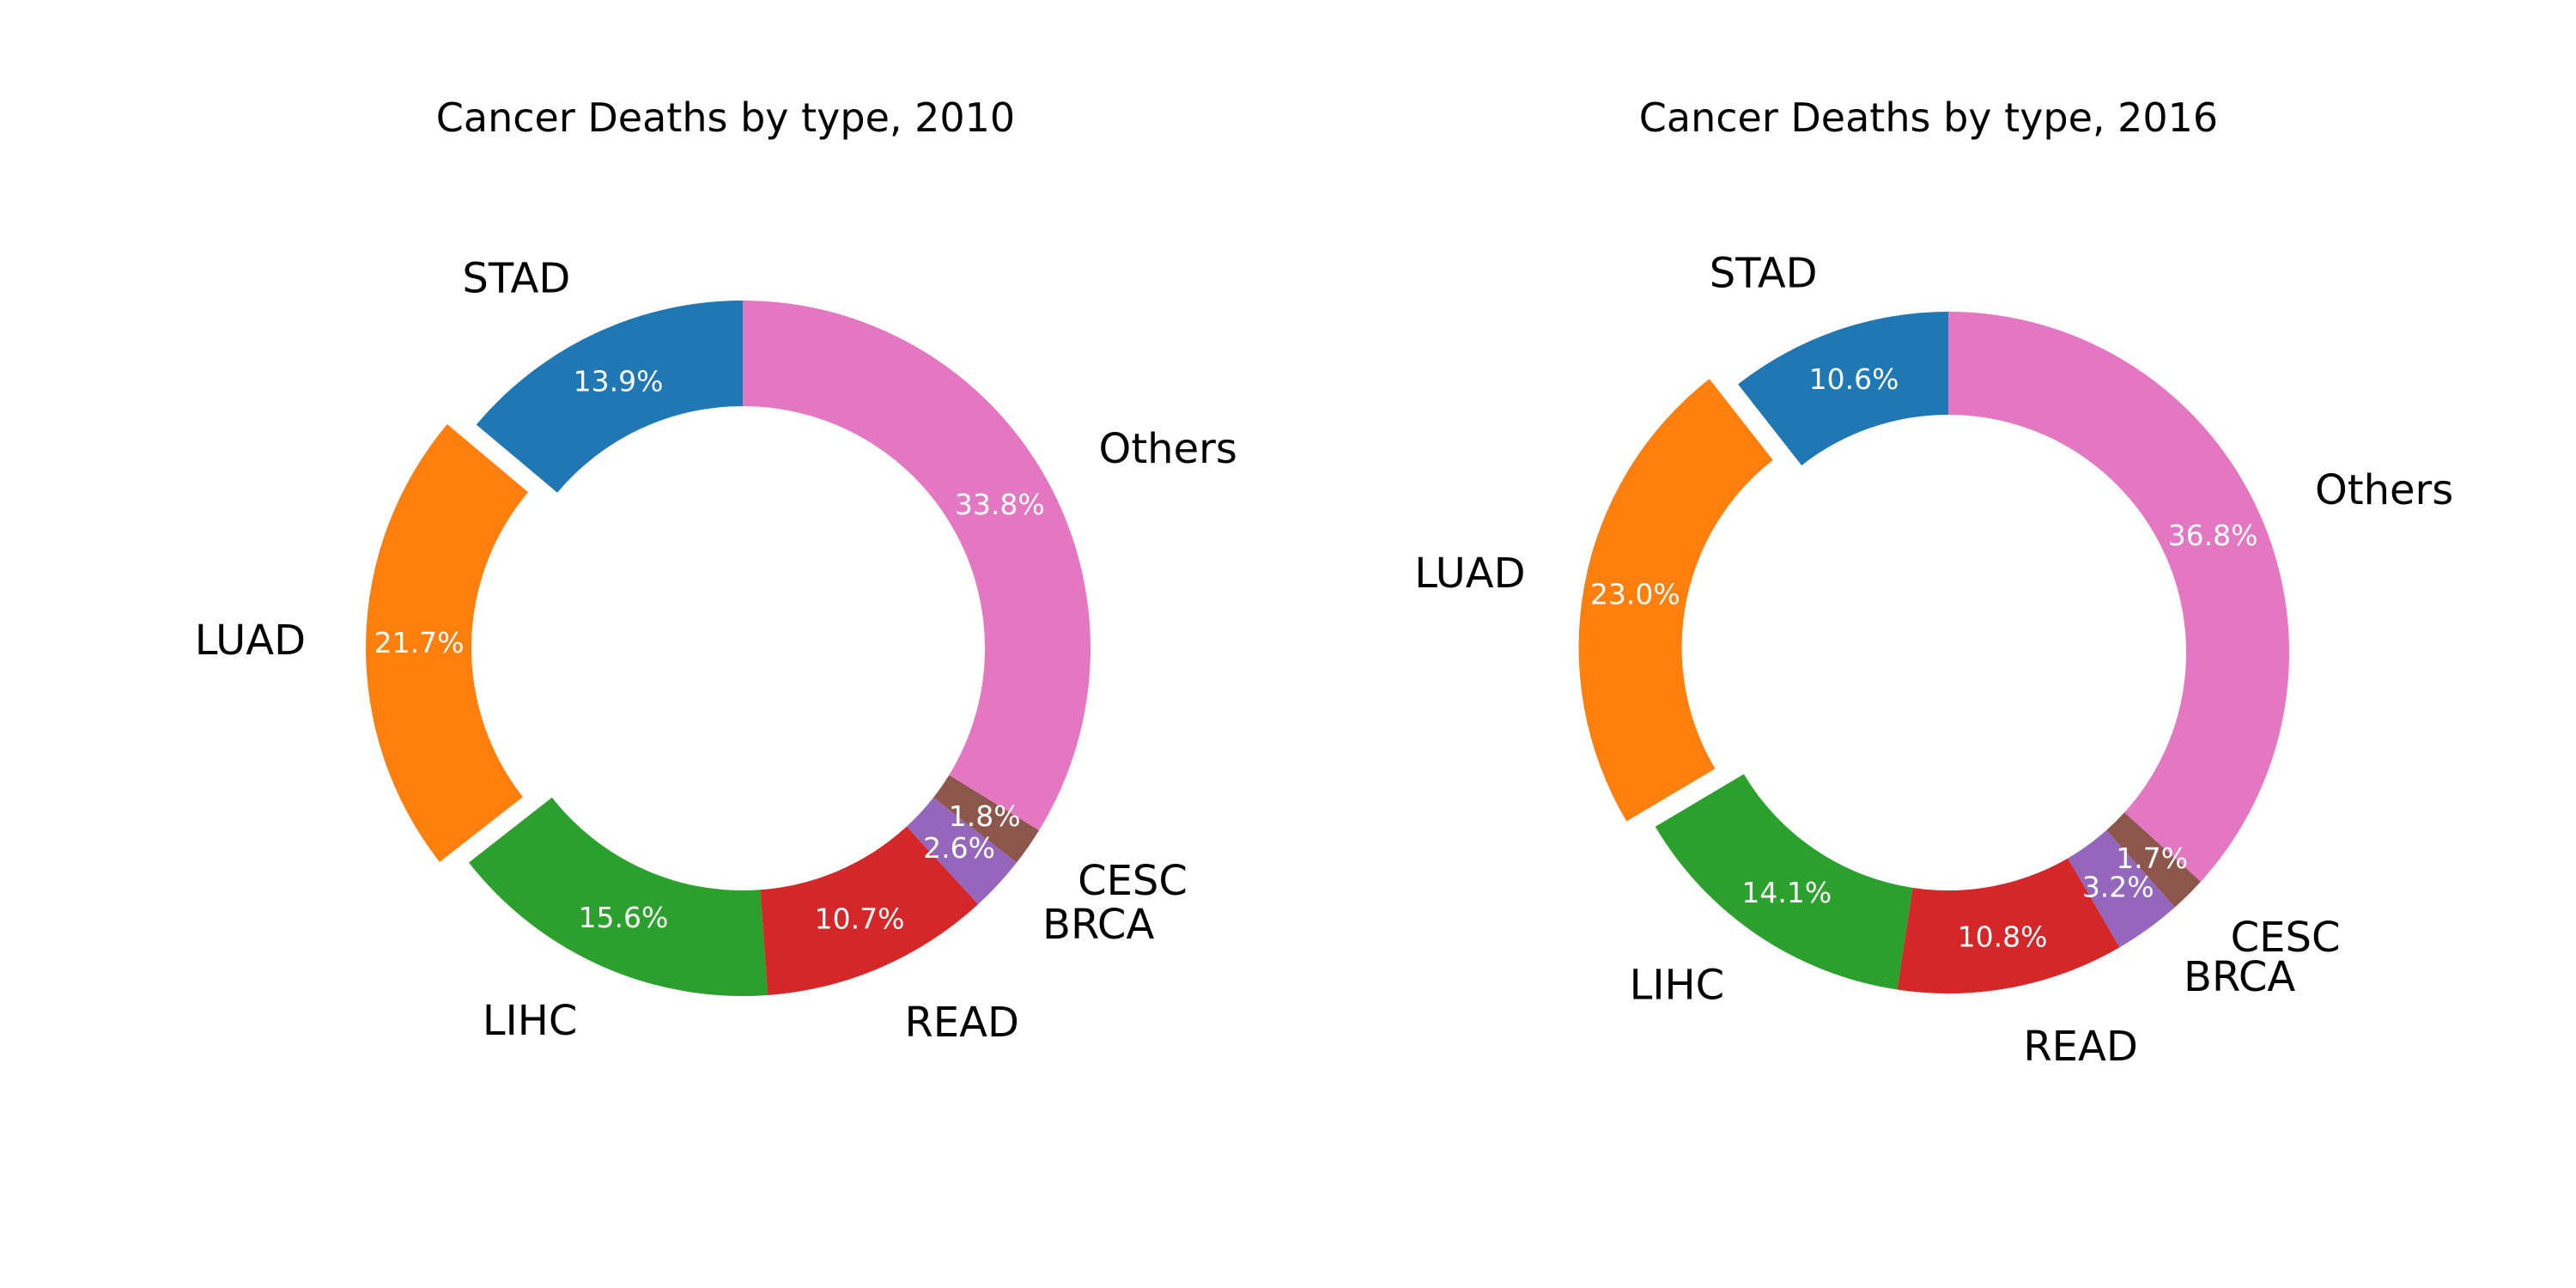  I want to click on percent-labels: 10.6% 23.0% 14.1% 10.8% 3.2%1.7% 36.8%, so click(1924, 658).